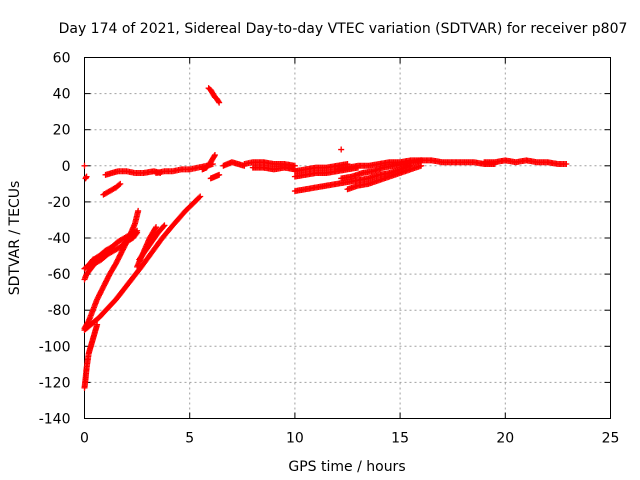 Image resolution: width=640 pixels, height=480 pixels. What do you see at coordinates (55, 420) in the screenshot?
I see `y-tick-label: -140` at bounding box center [55, 420].